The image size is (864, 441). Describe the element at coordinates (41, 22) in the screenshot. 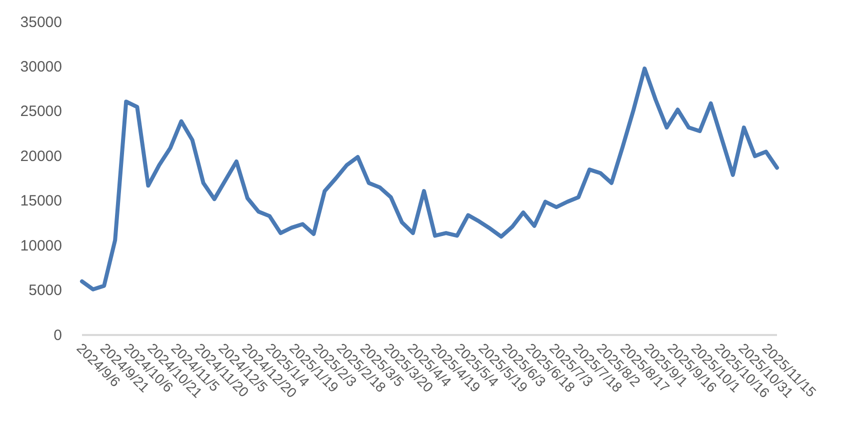

I see `y-tick-label: 35000` at that location.